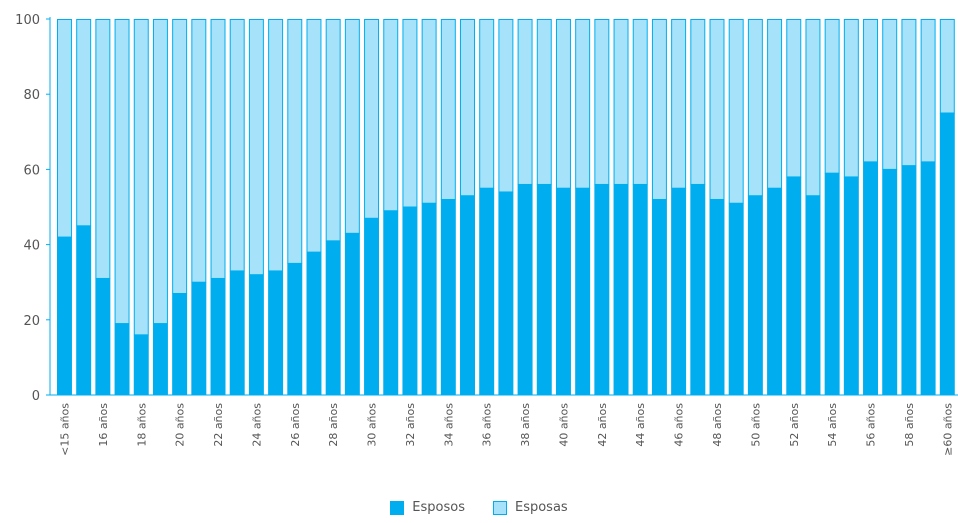 The image size is (958, 523). I want to click on legend-label-esposos: Esposos, so click(438, 507).